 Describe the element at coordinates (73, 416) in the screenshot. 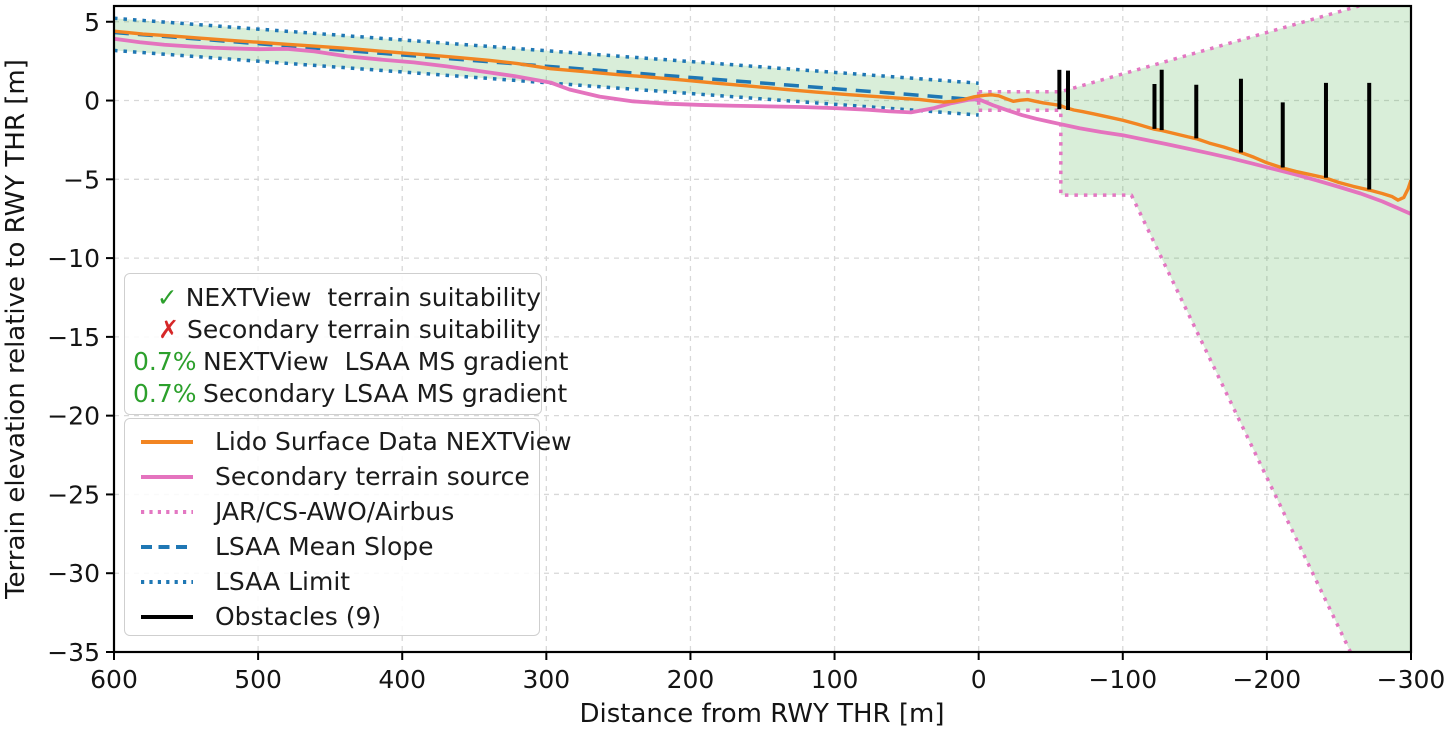

I see `y-tick-label: −20` at that location.